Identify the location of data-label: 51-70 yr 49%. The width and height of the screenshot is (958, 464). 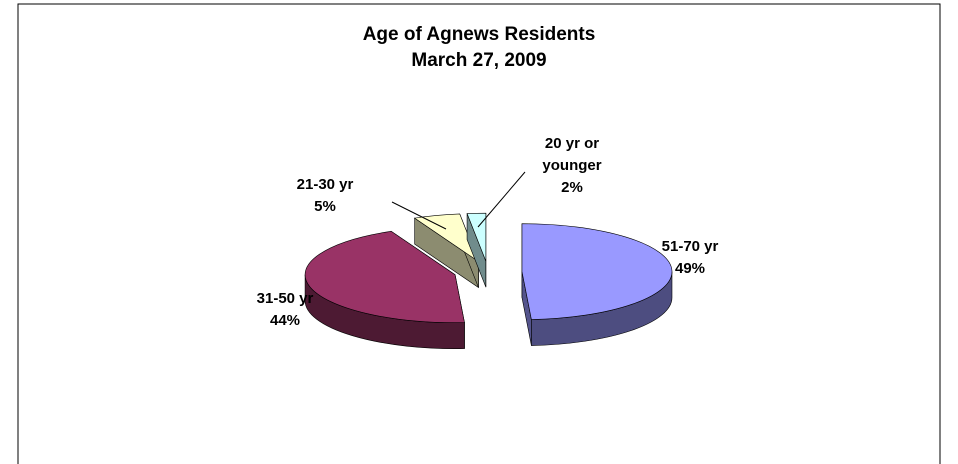
(690, 258).